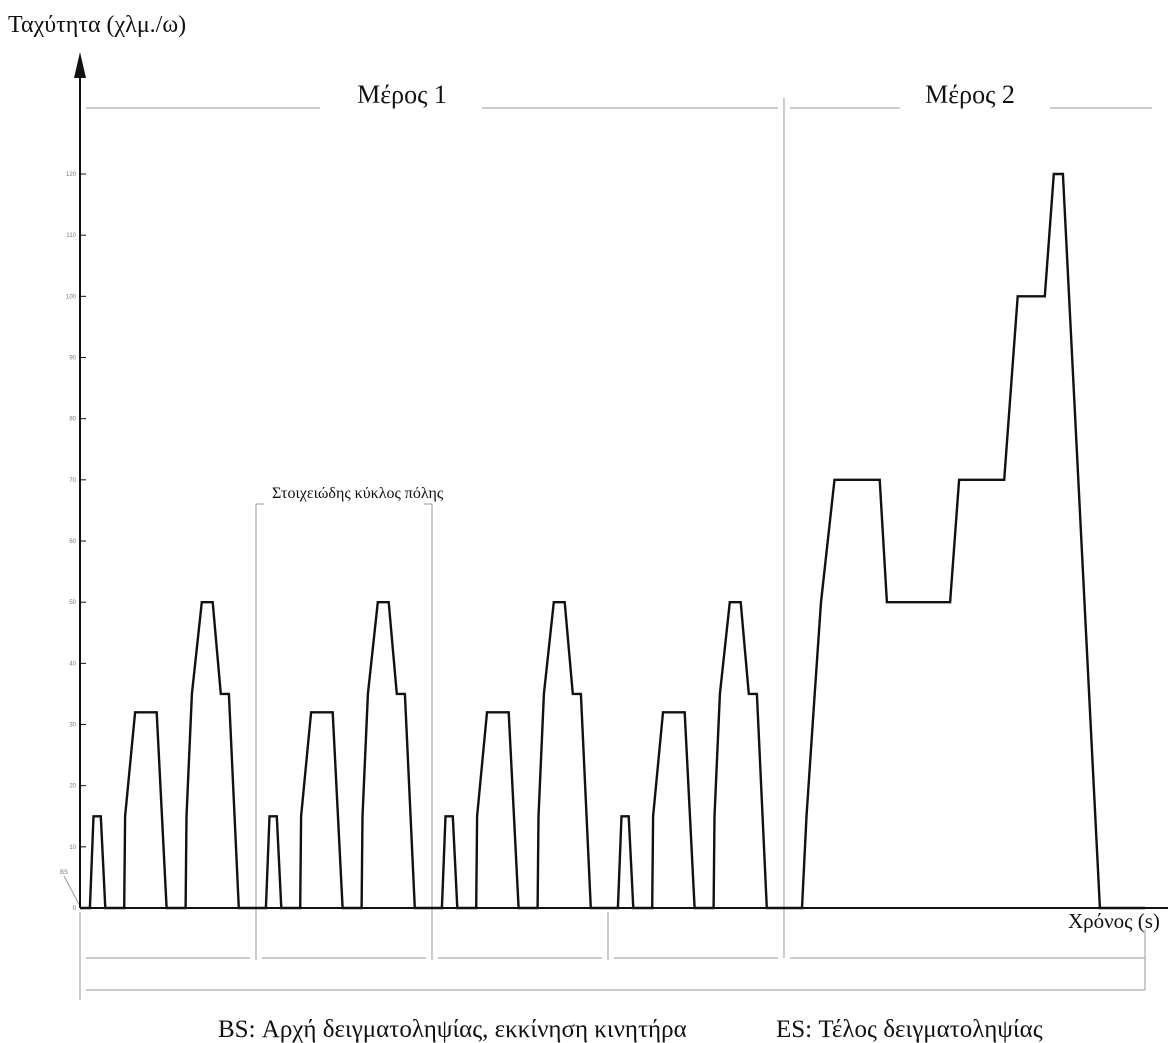 The image size is (1175, 1043). Describe the element at coordinates (80, 65) in the screenshot. I see `y-axis-arrow` at that location.